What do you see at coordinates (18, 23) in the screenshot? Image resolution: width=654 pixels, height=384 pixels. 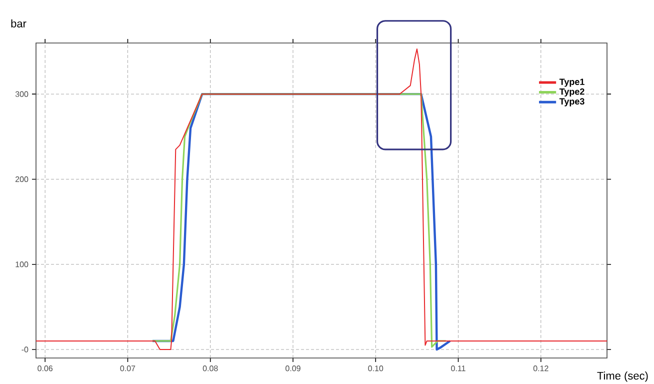 I see `y-axis-title: bar` at bounding box center [18, 23].